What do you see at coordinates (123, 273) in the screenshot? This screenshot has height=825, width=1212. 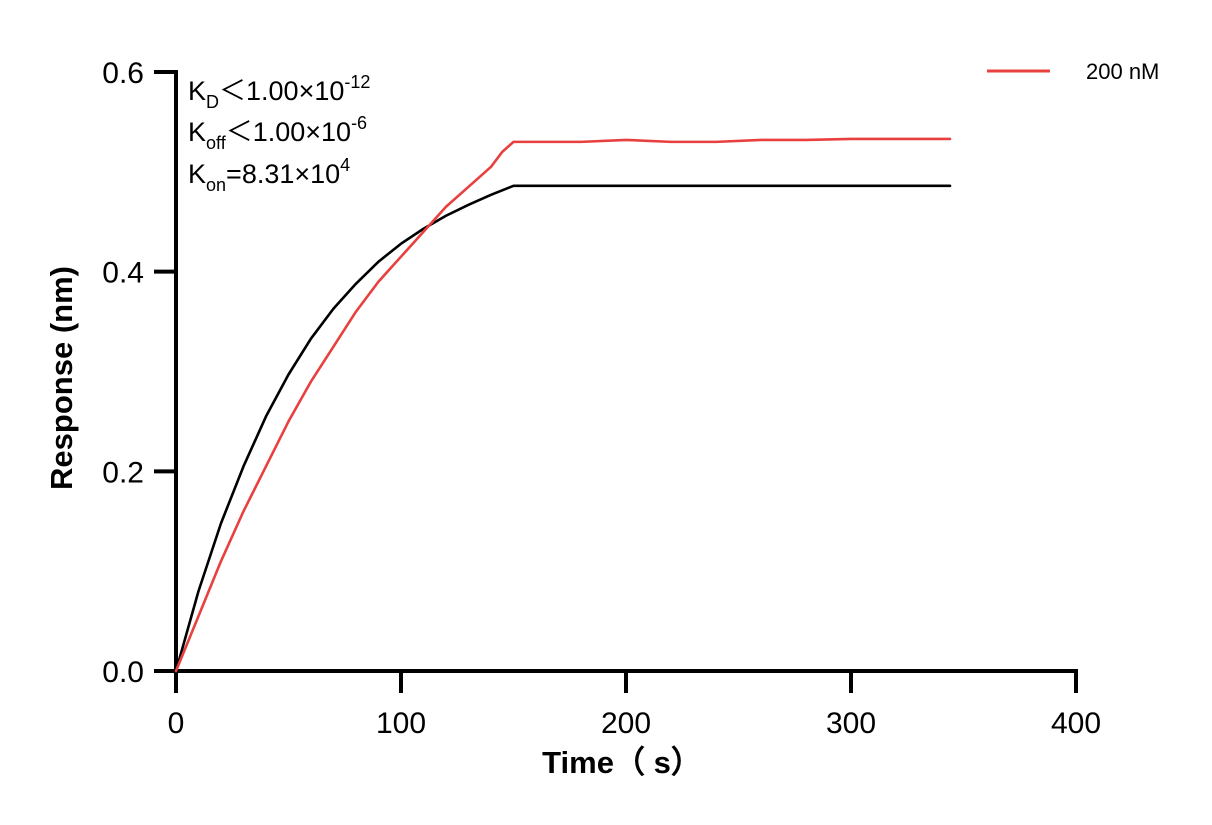 I see `y-tick-label-2: 0.4` at bounding box center [123, 273].